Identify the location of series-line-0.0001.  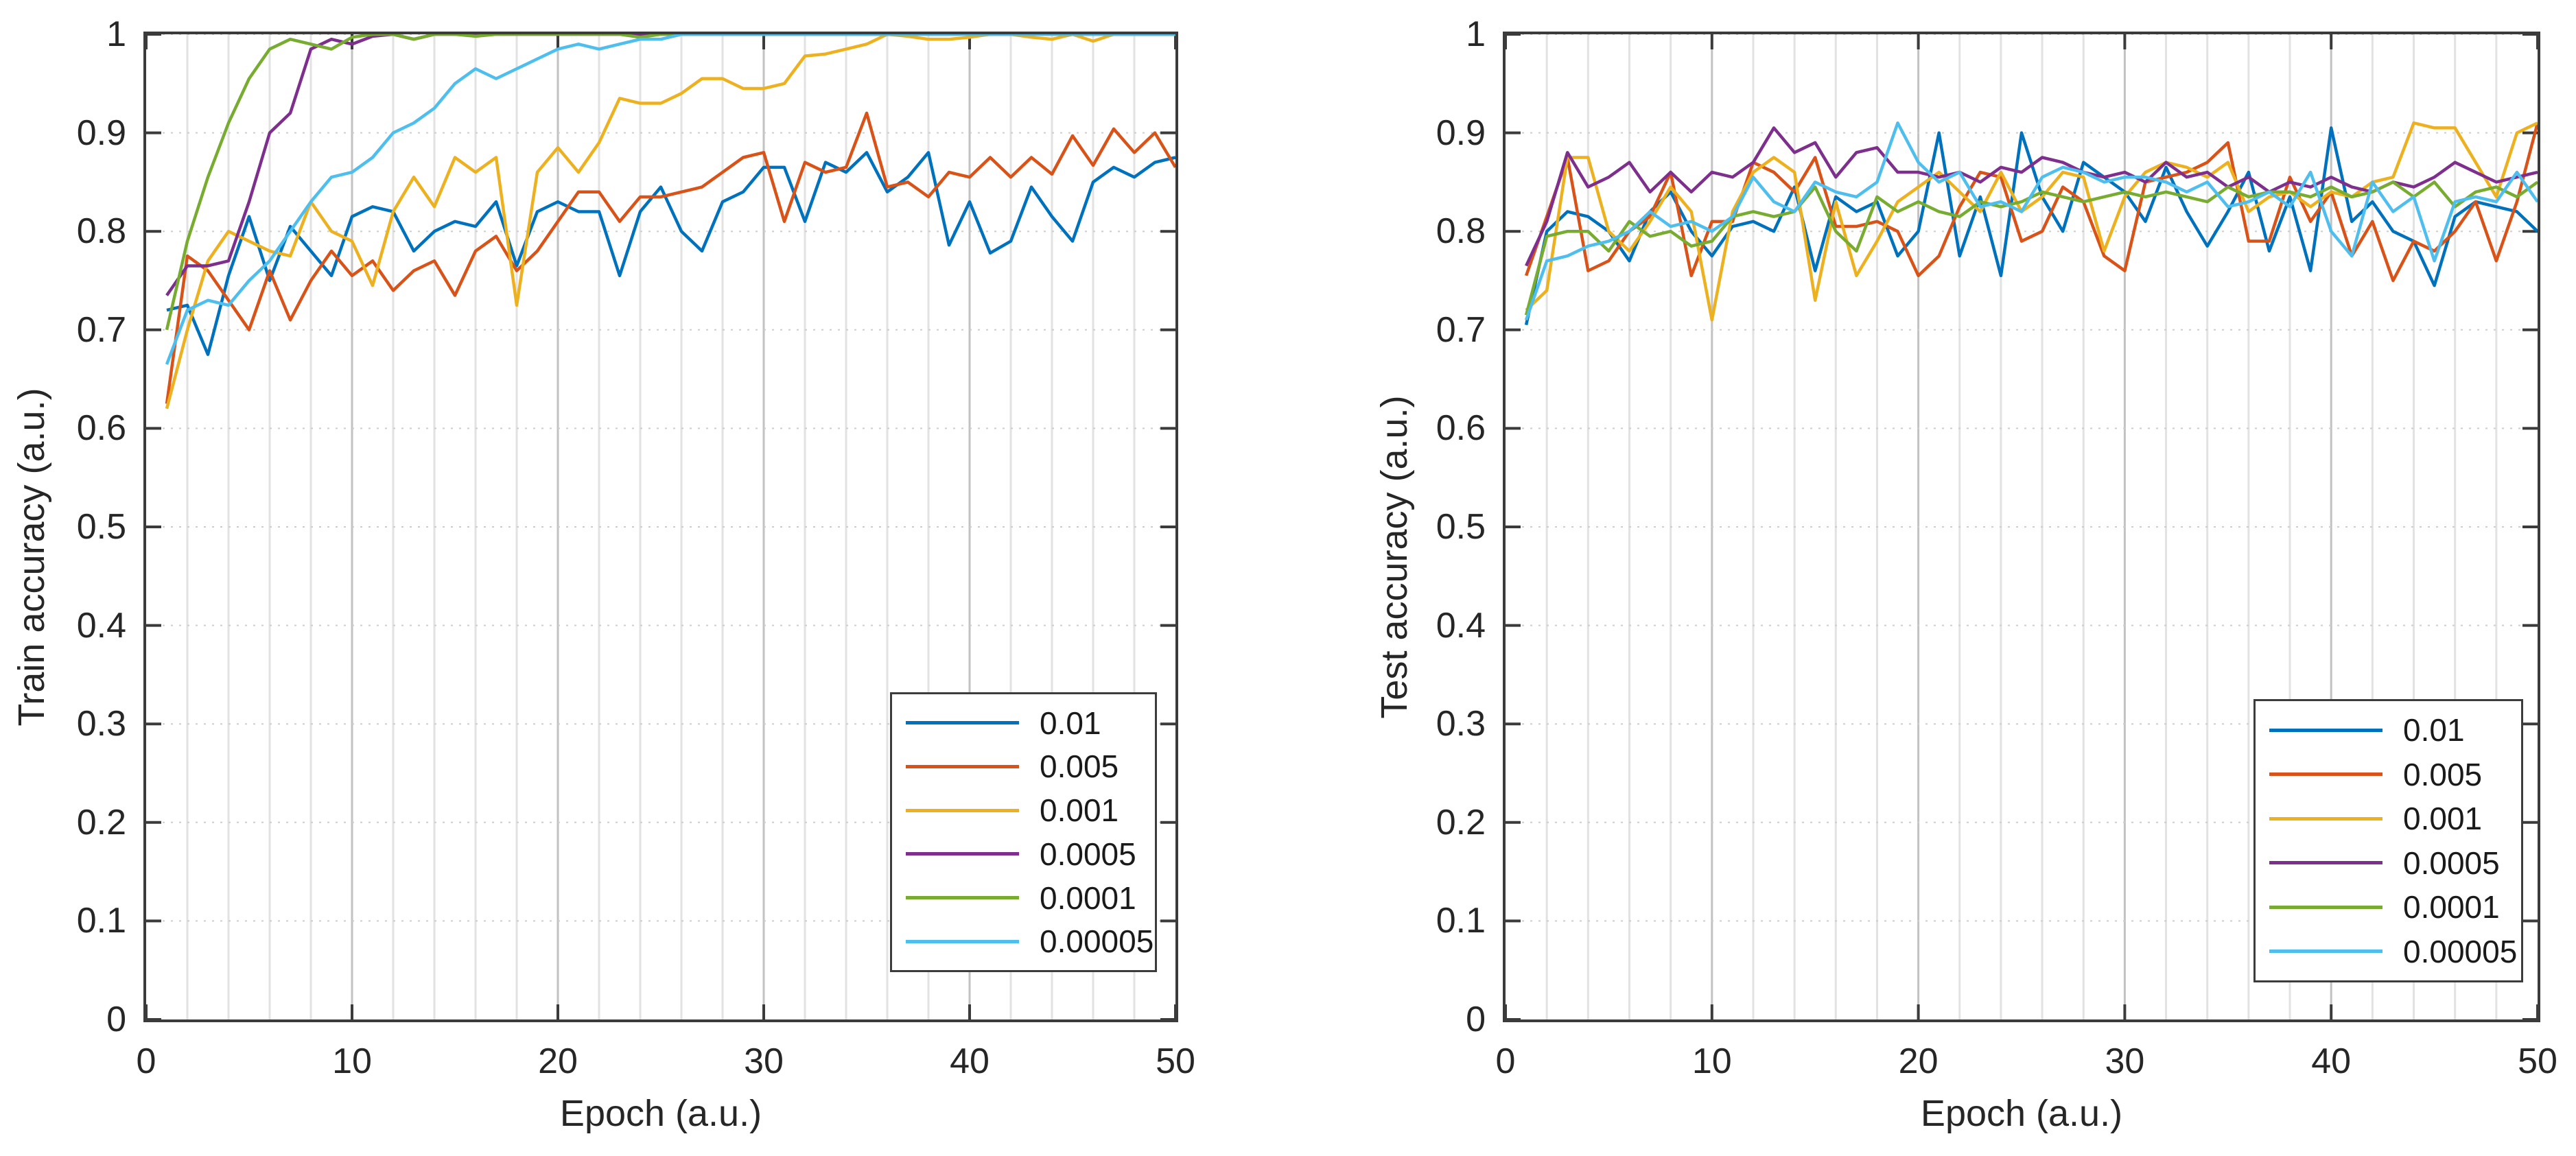
(670, 182).